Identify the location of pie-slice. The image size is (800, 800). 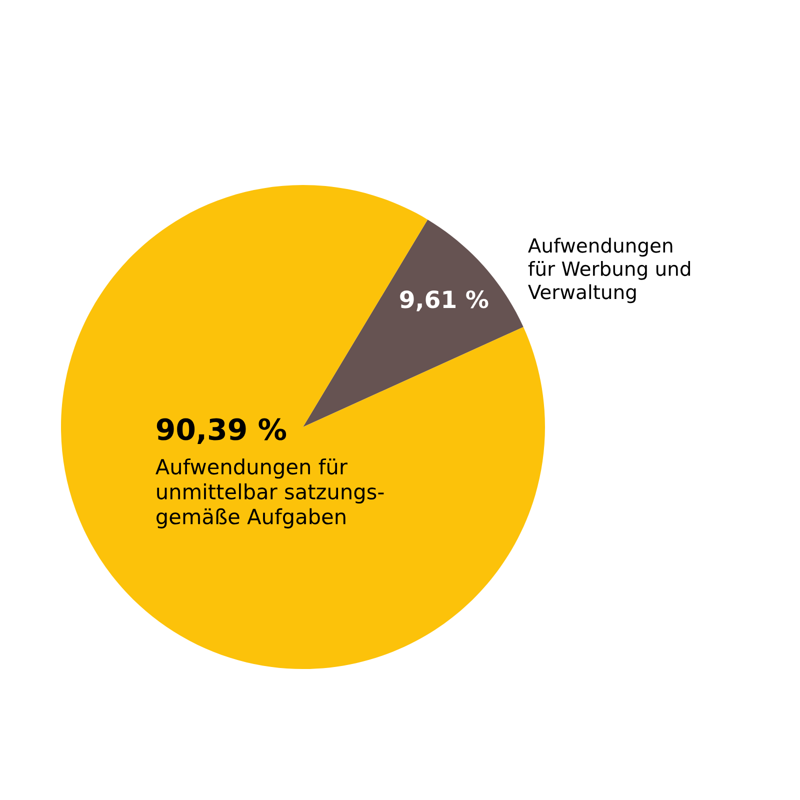
(413, 323).